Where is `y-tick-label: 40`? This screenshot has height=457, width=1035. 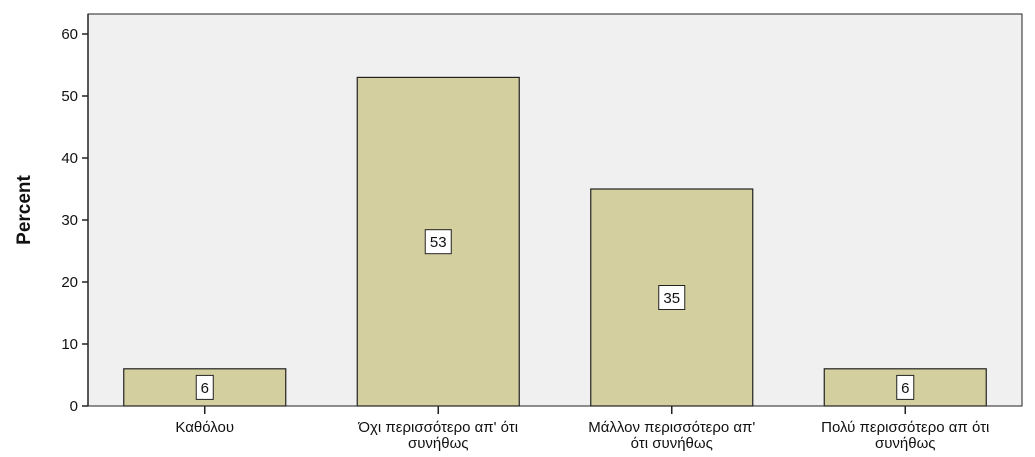
y-tick-label: 40 is located at coordinates (69, 158).